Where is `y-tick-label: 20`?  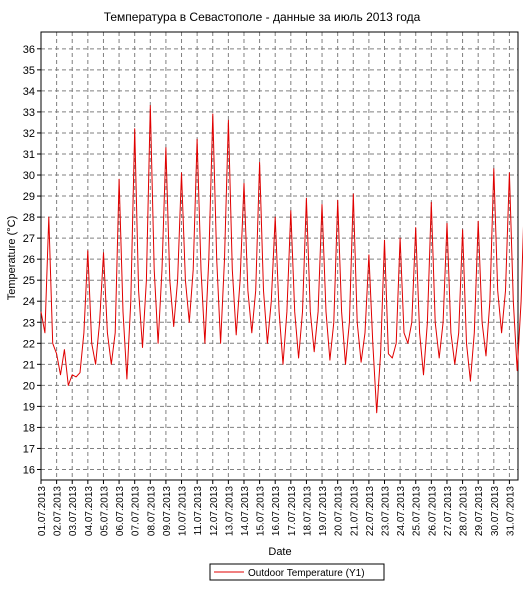
y-tick-label: 20 is located at coordinates (29, 386).